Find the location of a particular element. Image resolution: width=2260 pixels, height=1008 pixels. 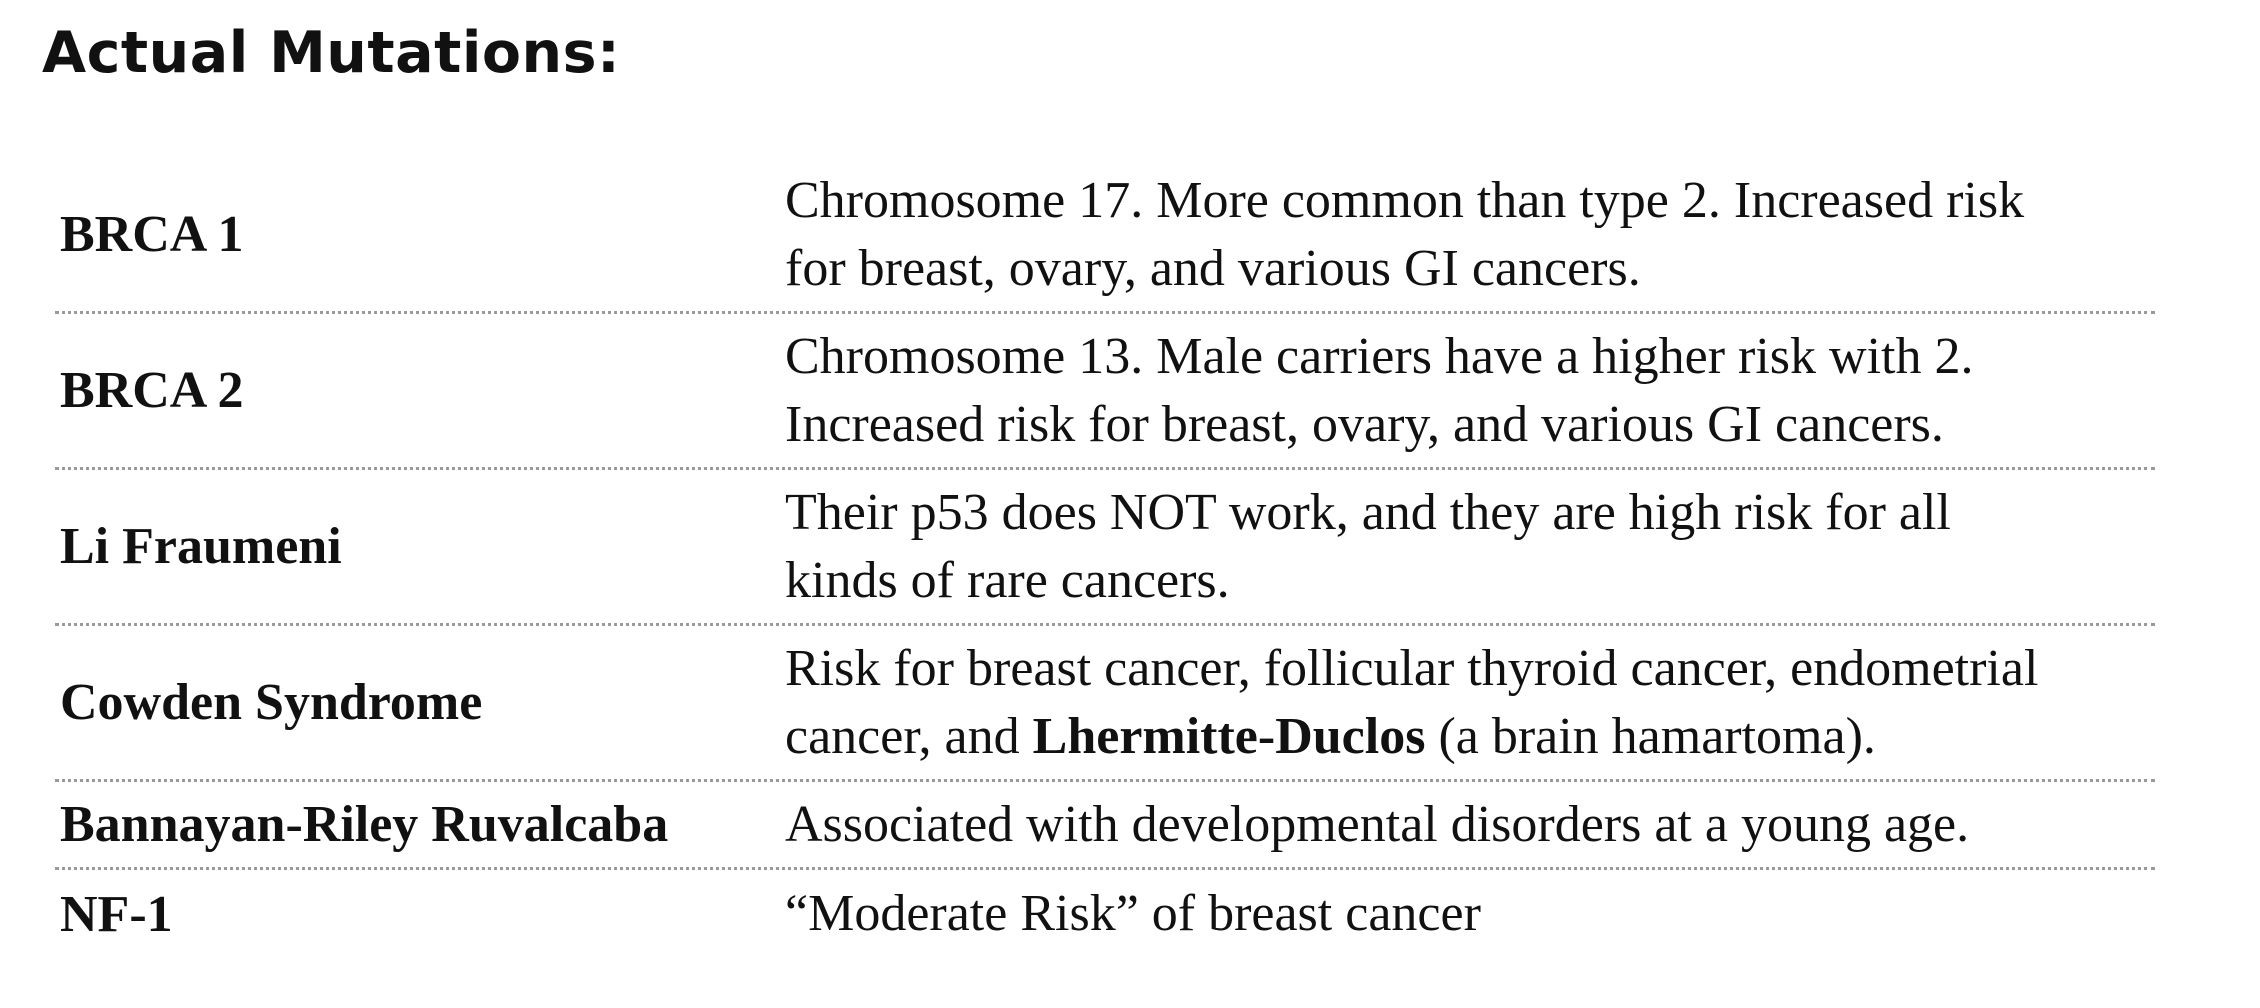

mutation-name: BRCA 1 is located at coordinates (152, 234).